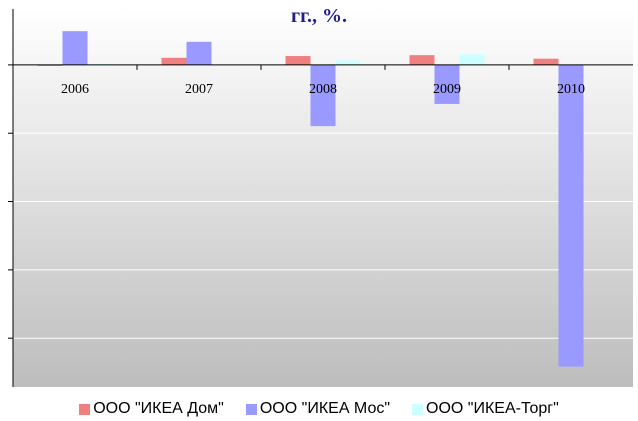 Image resolution: width=638 pixels, height=421 pixels. Describe the element at coordinates (571, 89) in the screenshot. I see `x-tick-label: 2010` at that location.